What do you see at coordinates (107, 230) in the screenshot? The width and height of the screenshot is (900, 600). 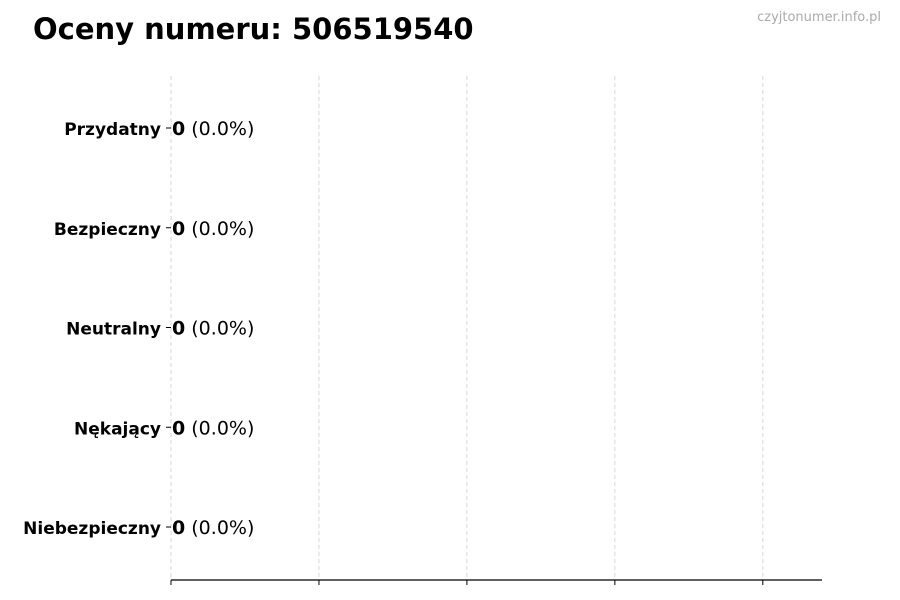 I see `category-label: Bezpieczny` at bounding box center [107, 230].